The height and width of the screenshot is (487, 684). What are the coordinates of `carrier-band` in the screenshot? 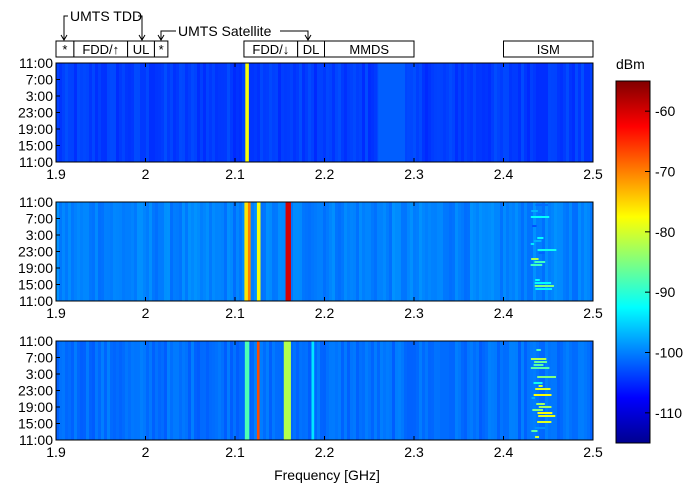 It's located at (246, 251).